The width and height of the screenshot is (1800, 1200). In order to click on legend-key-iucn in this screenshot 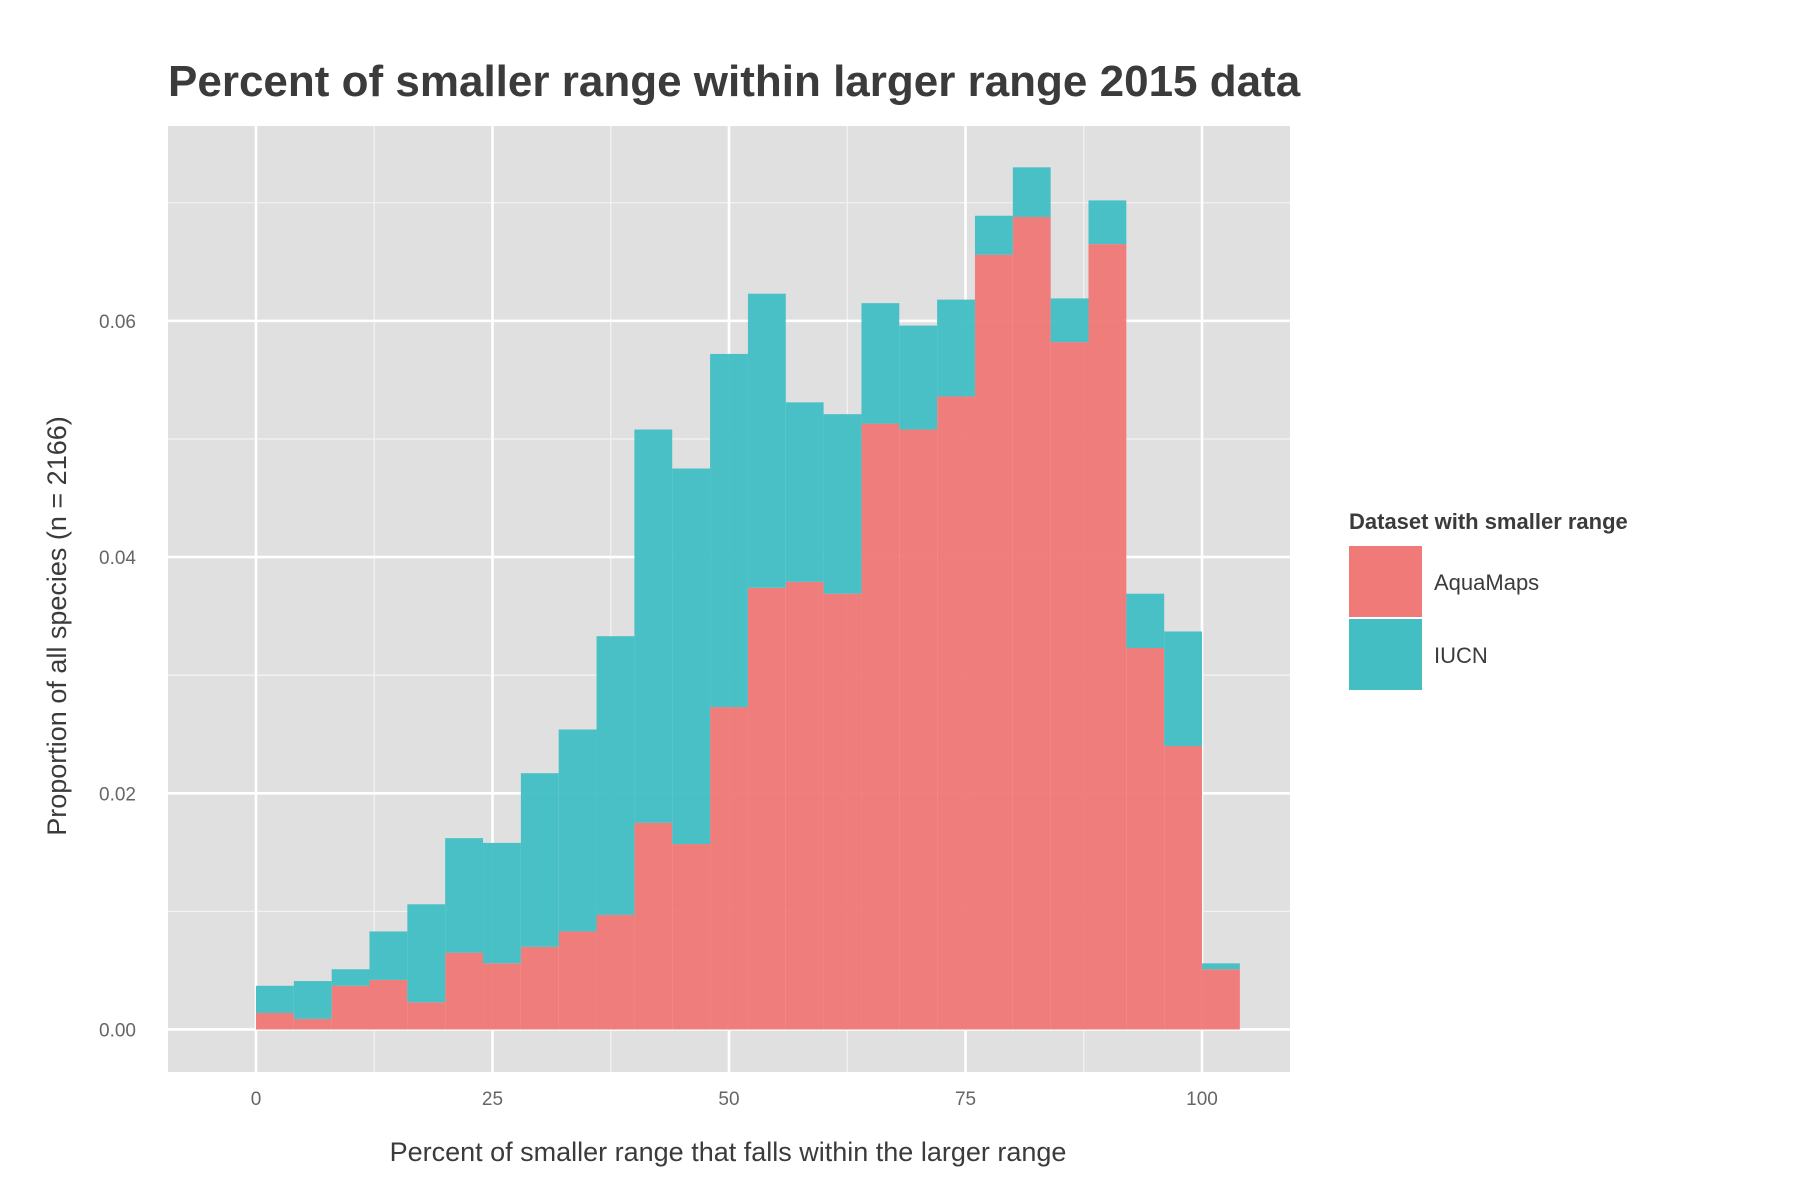, I will do `click(1385, 654)`.